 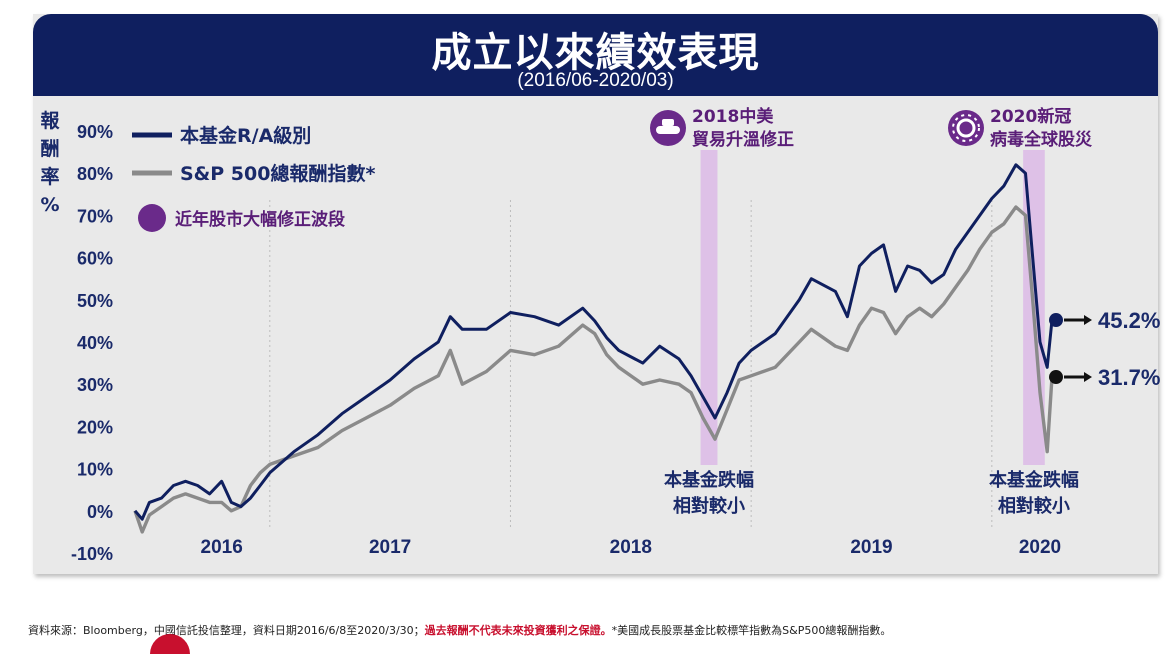 I want to click on y-axis-label-char: 報, so click(x=50, y=120).